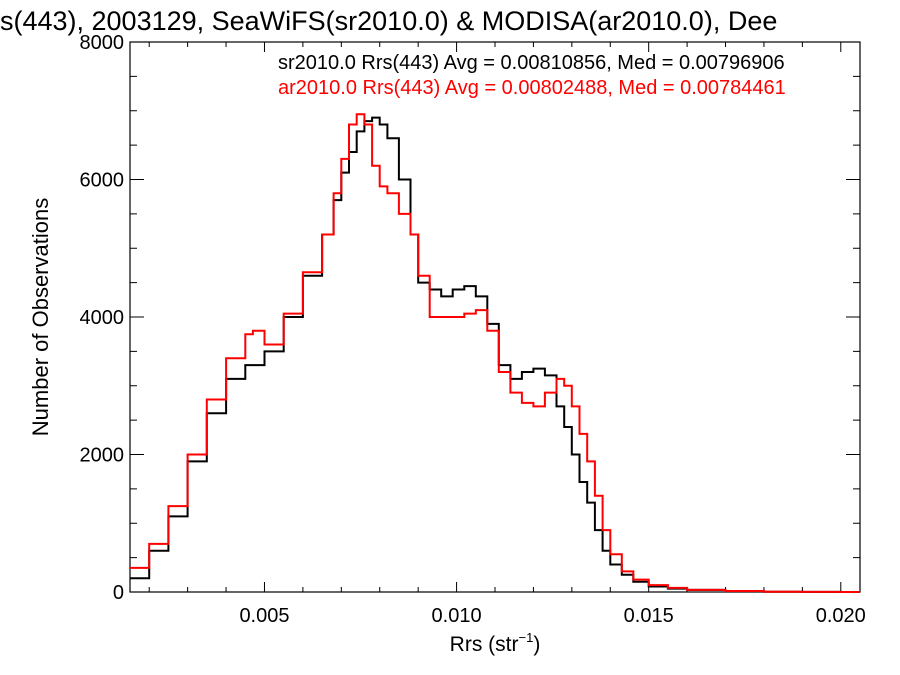  I want to click on y-tick-label: 8000, so click(102, 43).